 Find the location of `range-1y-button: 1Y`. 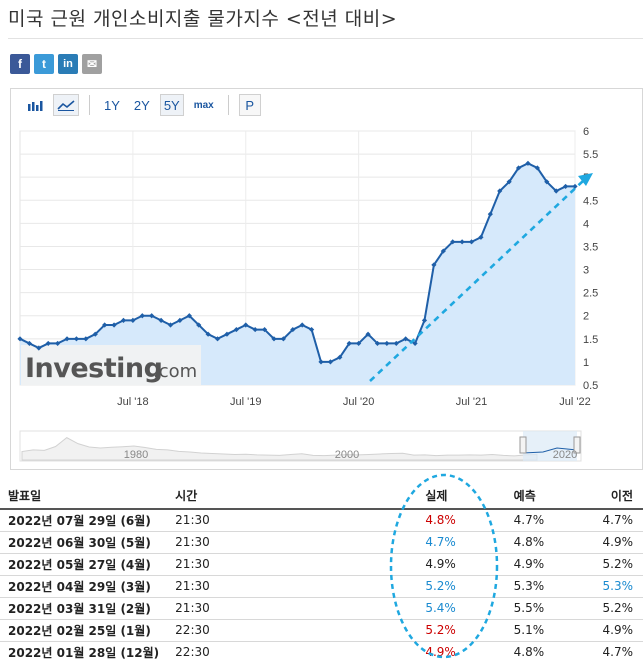

range-1y-button: 1Y is located at coordinates (112, 105).